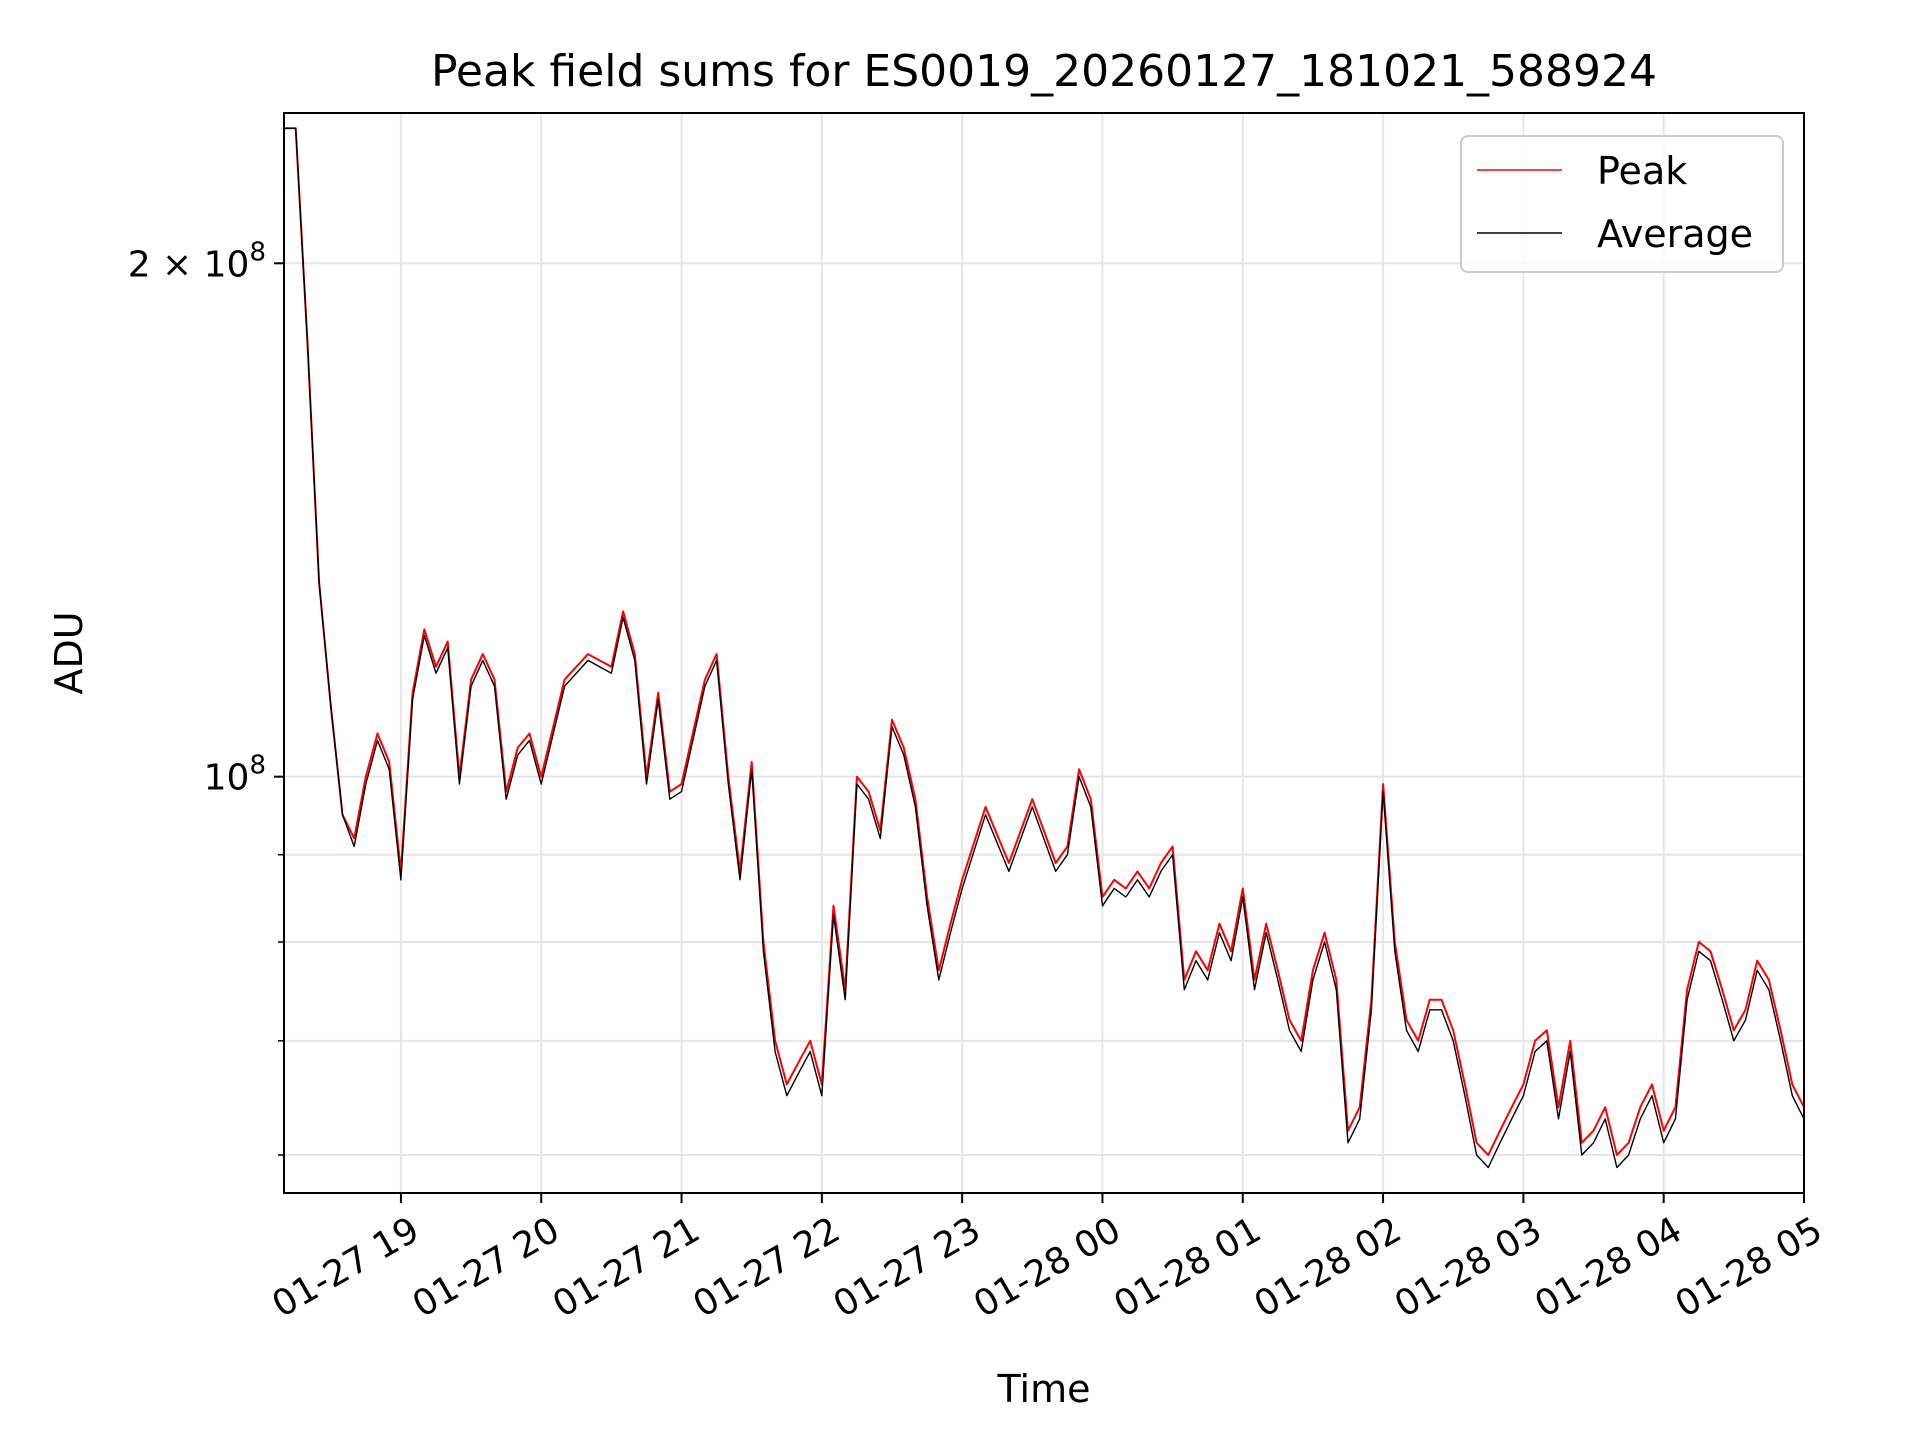  I want to click on y-tick-label: 2 × 108, so click(197, 261).